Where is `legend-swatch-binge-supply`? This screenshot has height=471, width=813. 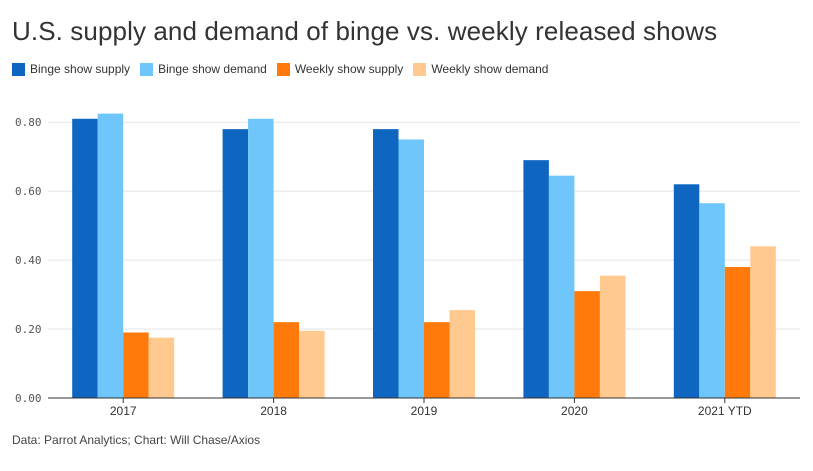 legend-swatch-binge-supply is located at coordinates (18, 69).